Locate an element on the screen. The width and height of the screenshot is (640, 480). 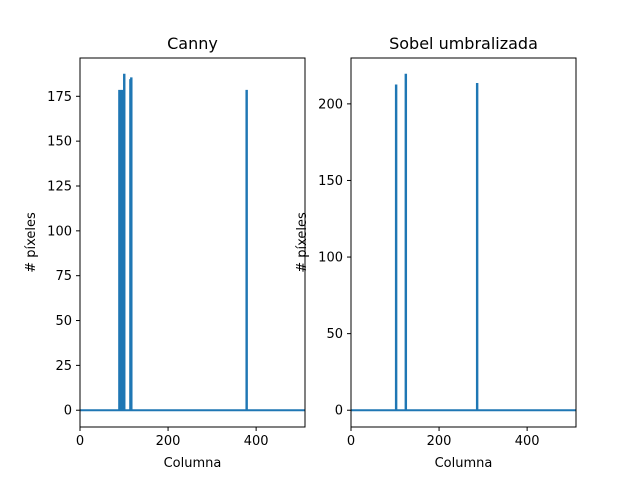
y-tick-label: 125 is located at coordinates (59, 186).